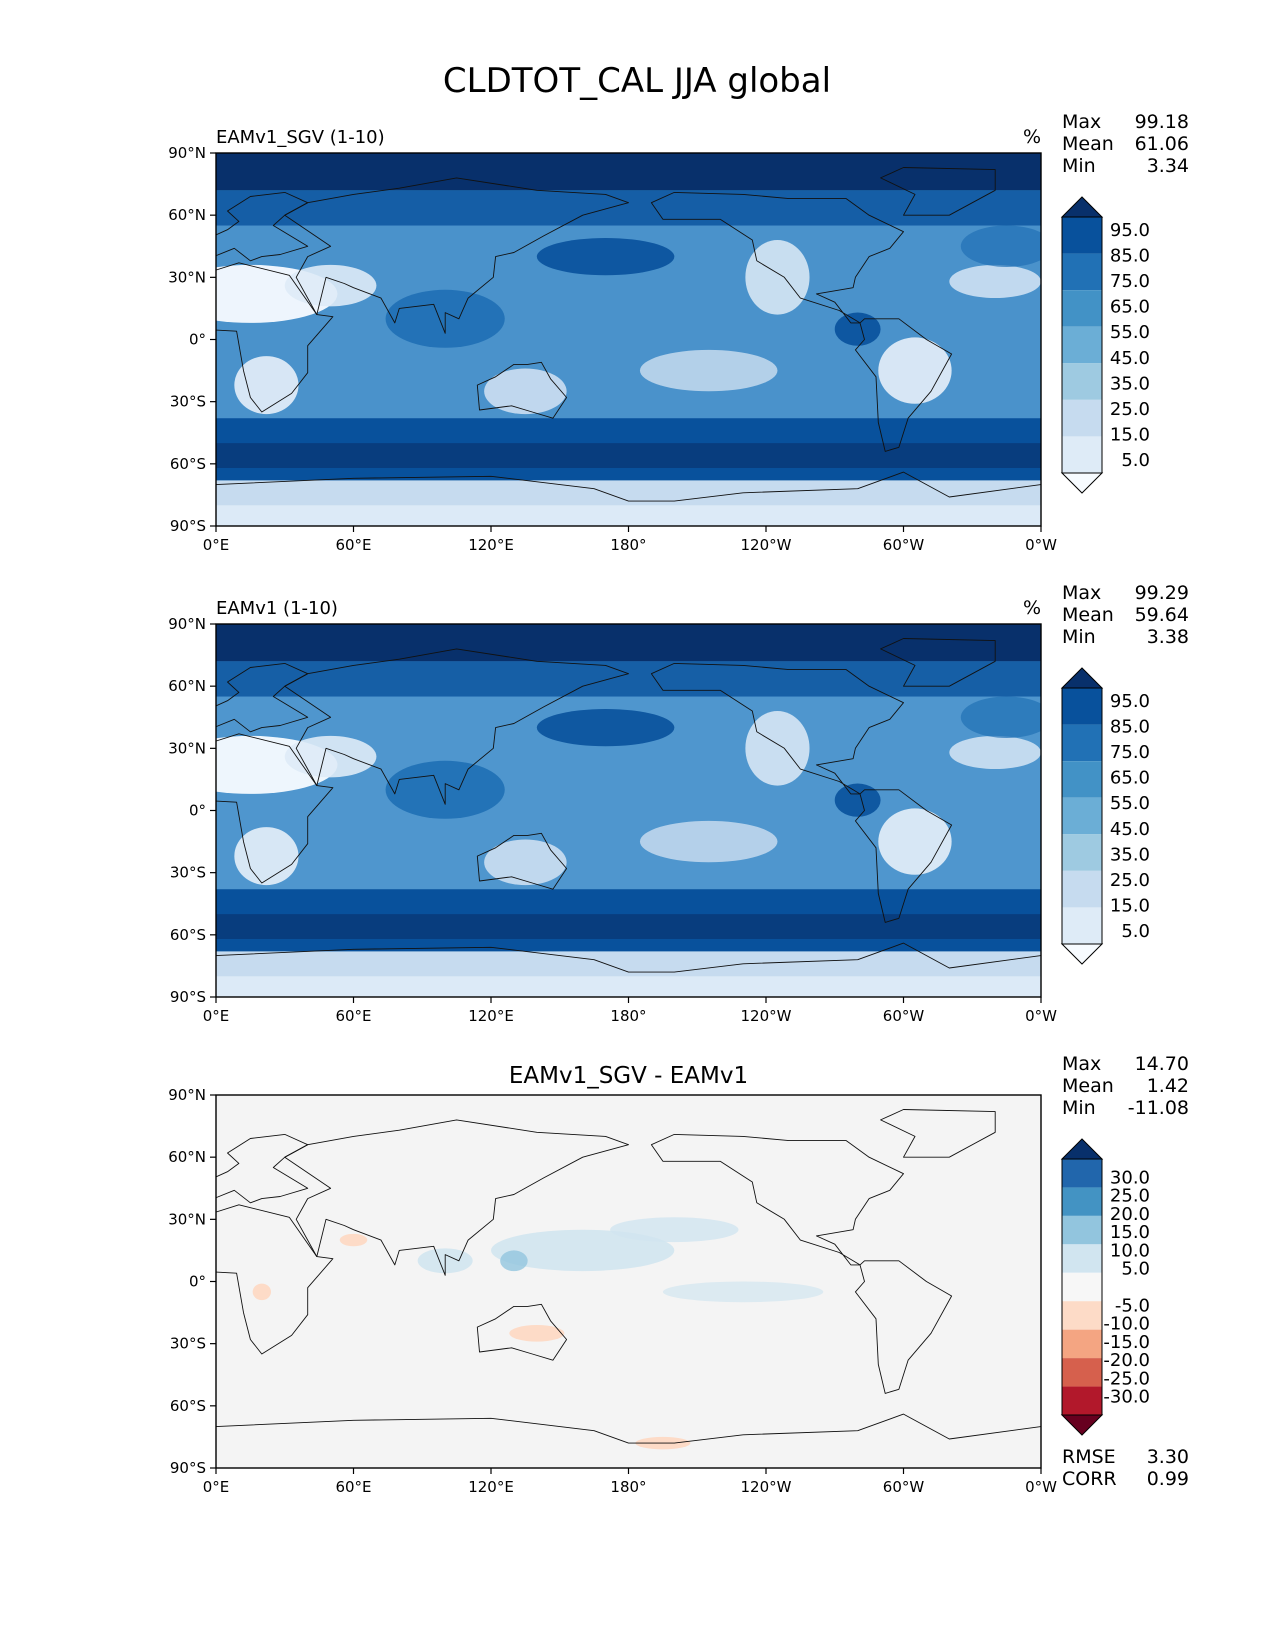 The image size is (1275, 1650). I want to click on stat-value: 14.70, so click(1162, 1064).